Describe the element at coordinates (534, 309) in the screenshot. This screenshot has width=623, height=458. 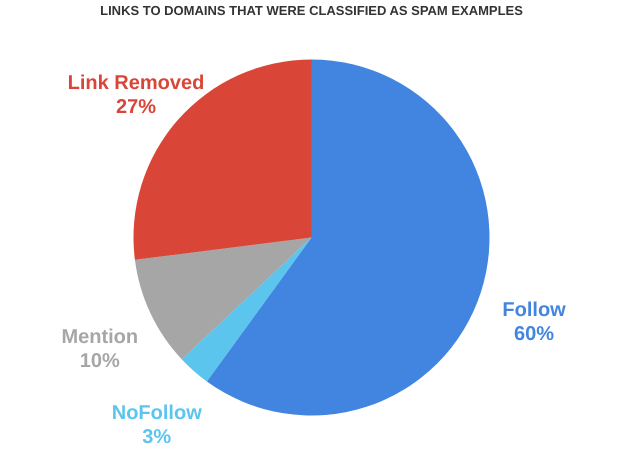
I see `slice-label: Follow` at that location.